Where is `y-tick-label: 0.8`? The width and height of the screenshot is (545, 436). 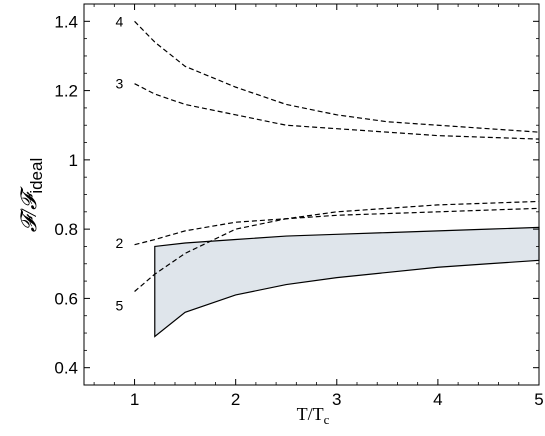
y-tick-label: 0.8 is located at coordinates (66, 229).